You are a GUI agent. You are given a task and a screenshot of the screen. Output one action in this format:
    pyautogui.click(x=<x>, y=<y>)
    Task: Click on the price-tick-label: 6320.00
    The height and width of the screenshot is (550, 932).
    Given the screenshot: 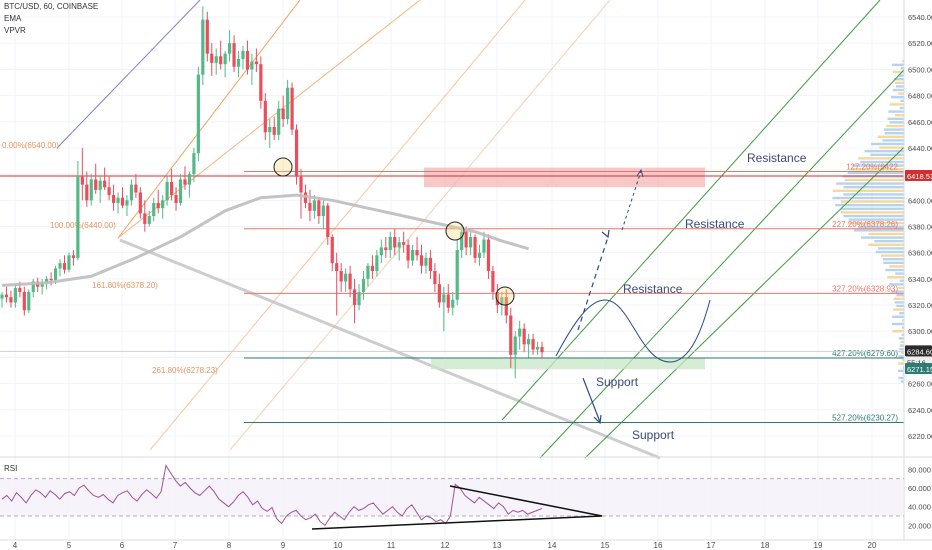 What is the action you would take?
    pyautogui.click(x=920, y=305)
    